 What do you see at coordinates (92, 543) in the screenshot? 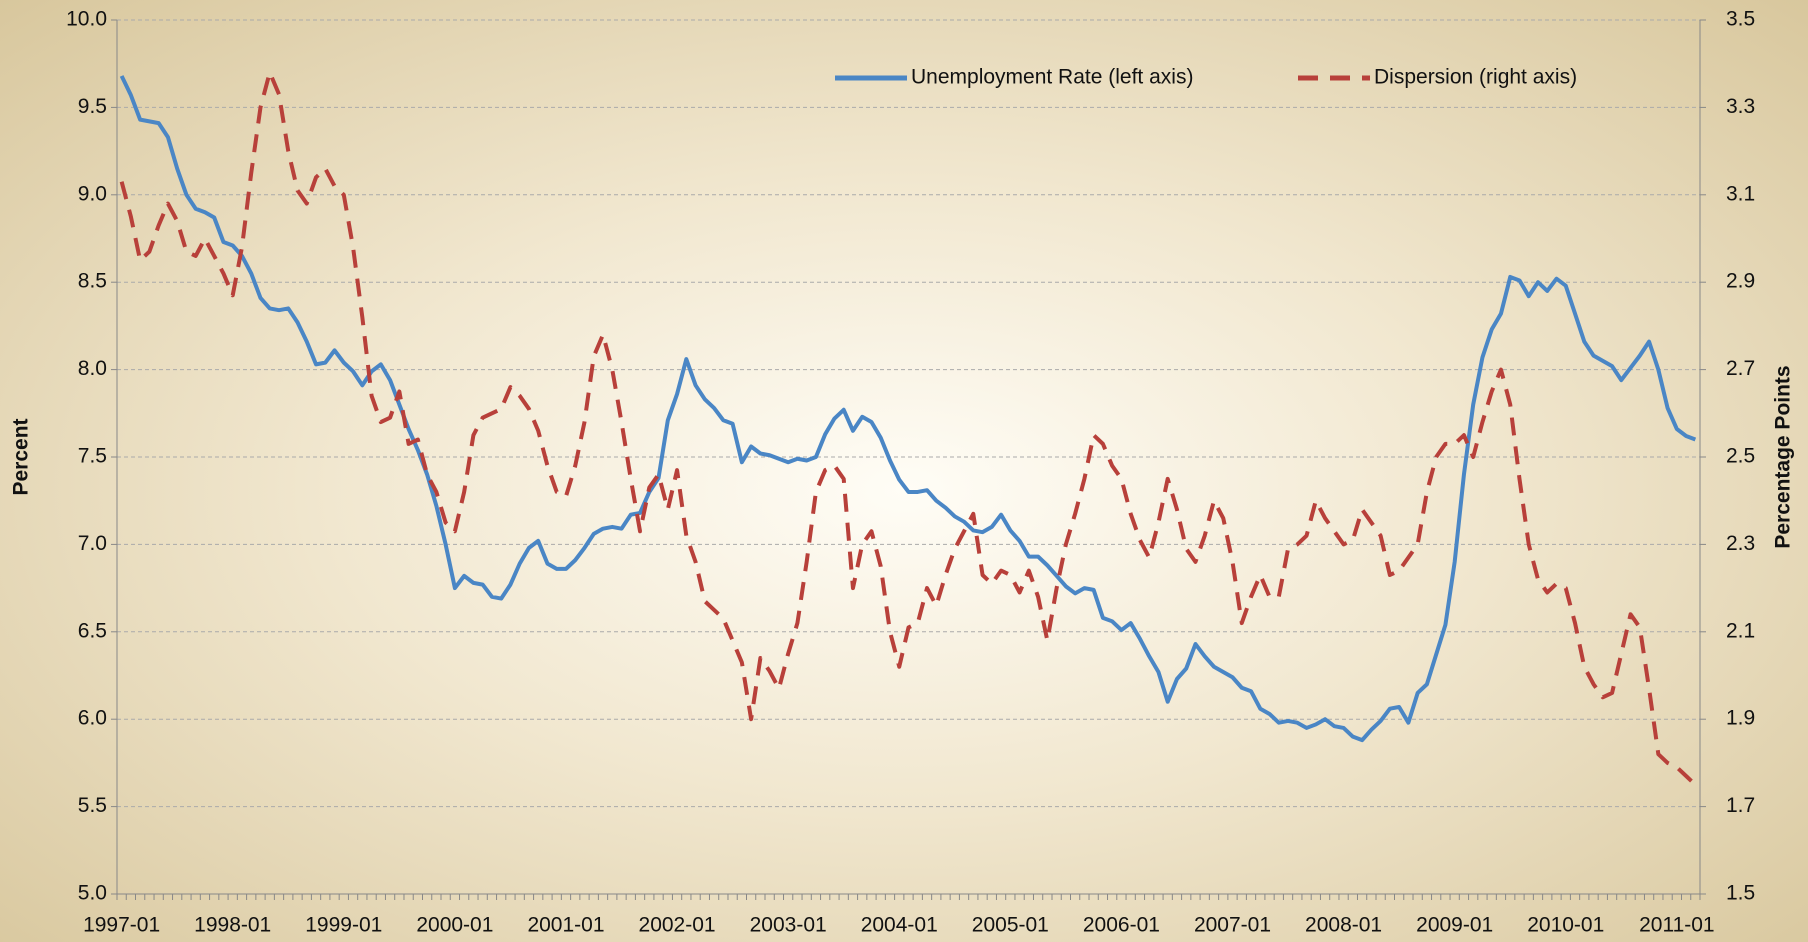
I see `y-tick-label: 7.0` at bounding box center [92, 543].